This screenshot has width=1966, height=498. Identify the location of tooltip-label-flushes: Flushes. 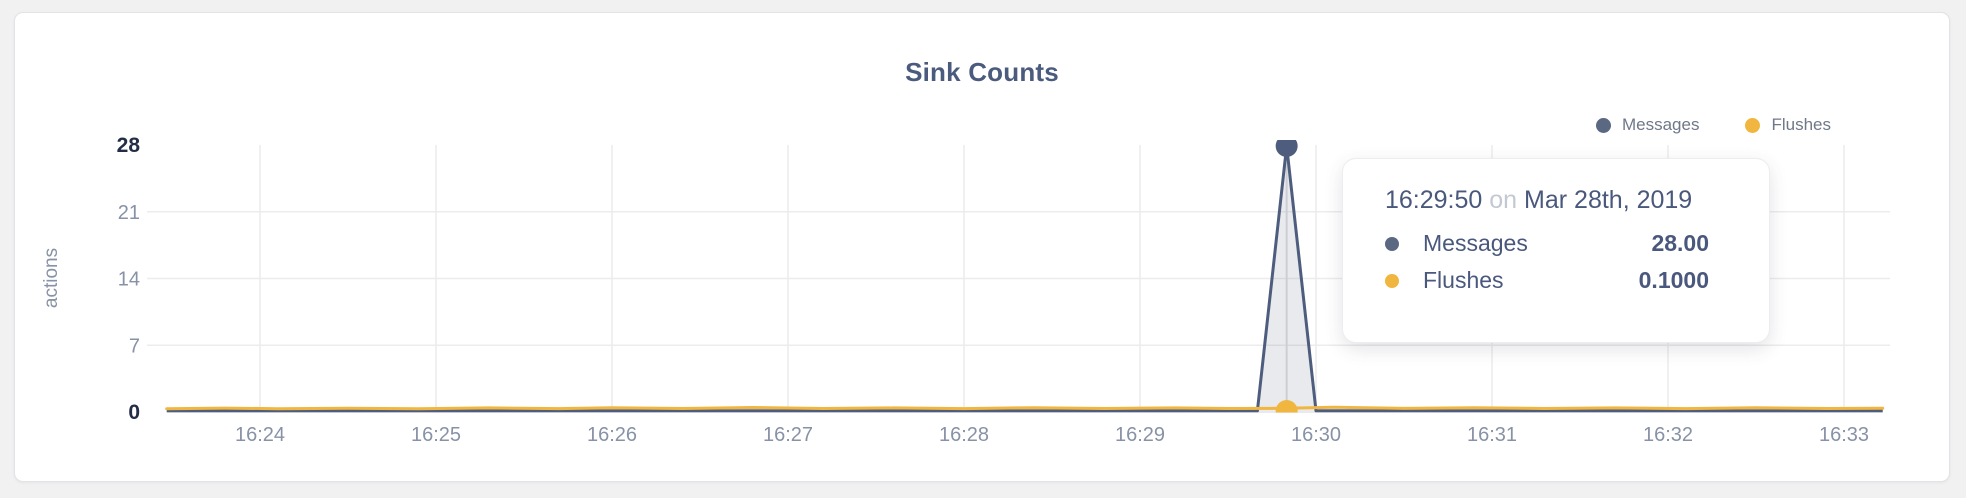
(1463, 280).